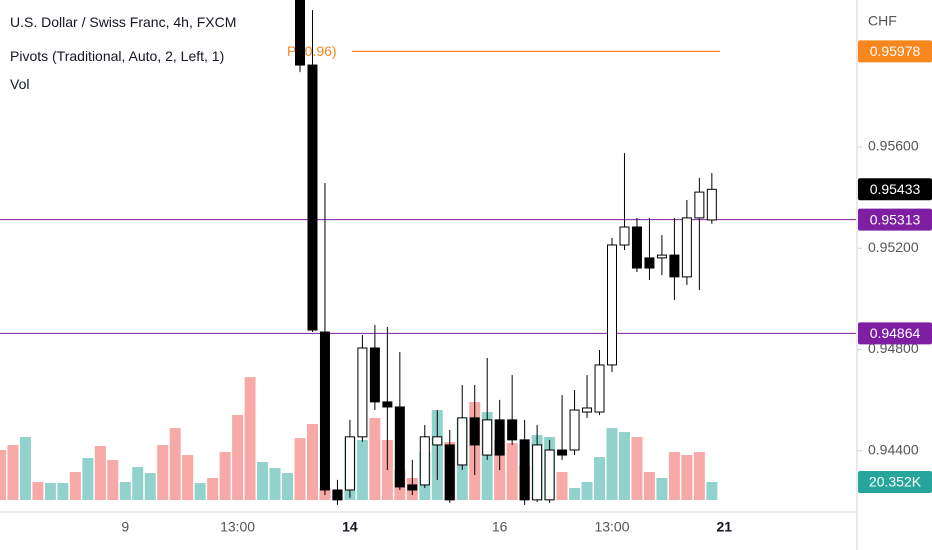 The image size is (932, 550). I want to click on price-box-label: 0.95313, so click(895, 219).